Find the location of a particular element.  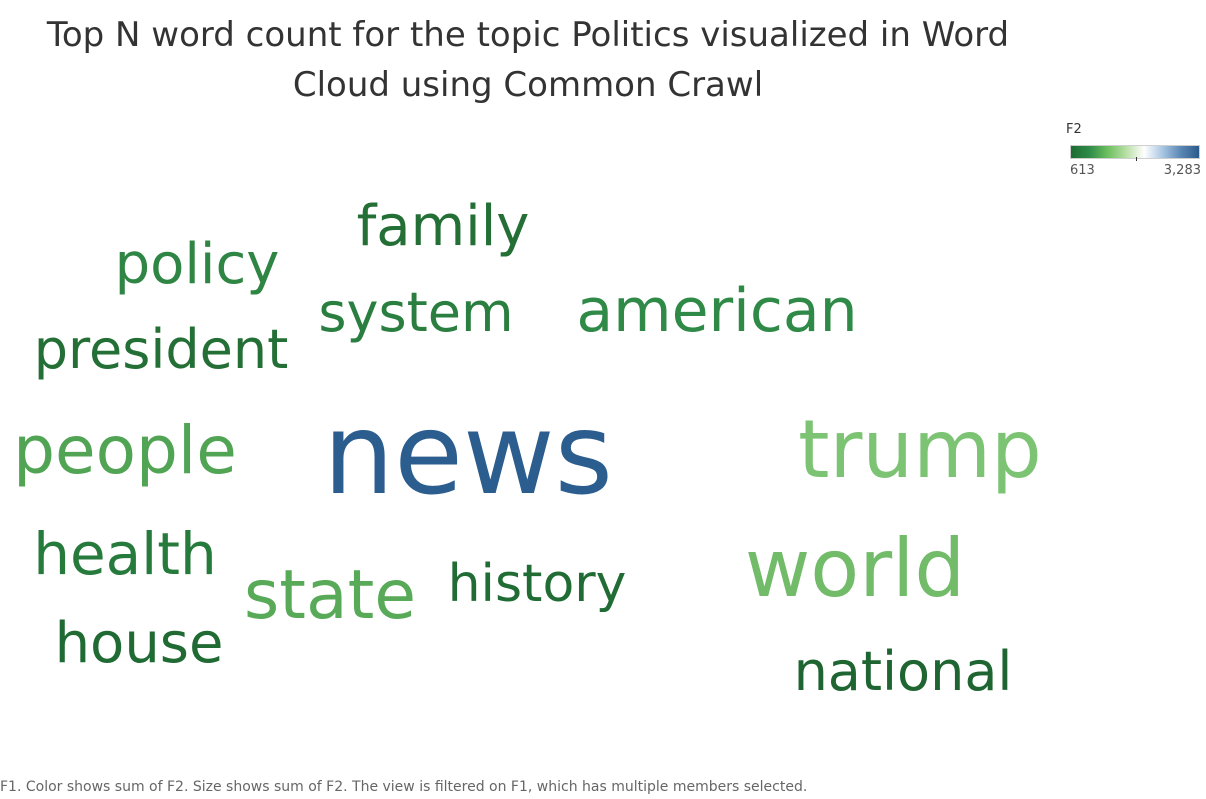

word-state: state is located at coordinates (330, 595).